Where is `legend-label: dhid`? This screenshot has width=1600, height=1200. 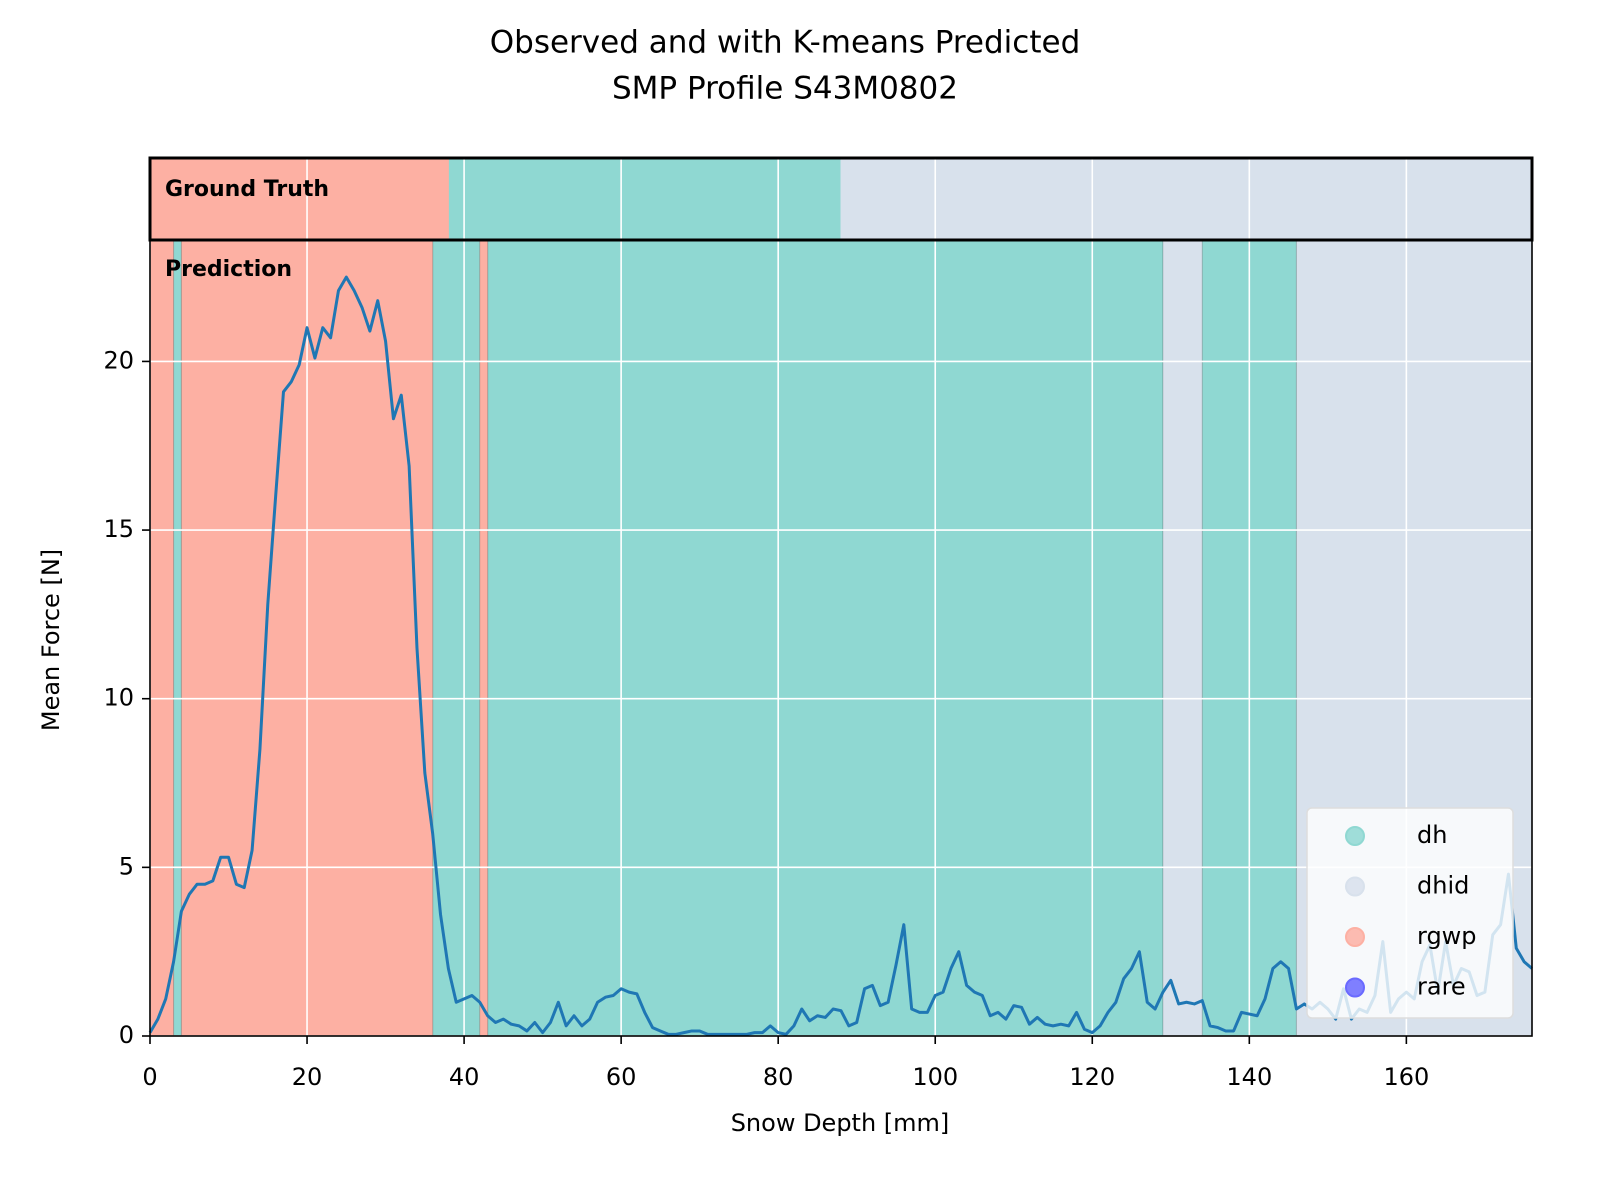
legend-label: dhid is located at coordinates (1443, 886).